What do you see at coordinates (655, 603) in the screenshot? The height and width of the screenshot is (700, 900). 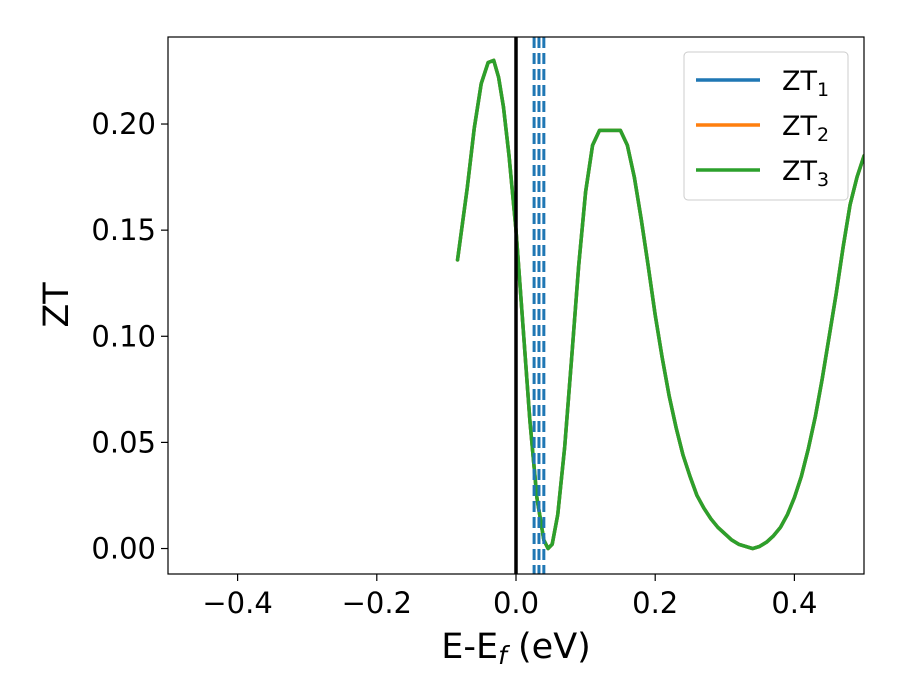 I see `x-tick-label: 0.2` at bounding box center [655, 603].